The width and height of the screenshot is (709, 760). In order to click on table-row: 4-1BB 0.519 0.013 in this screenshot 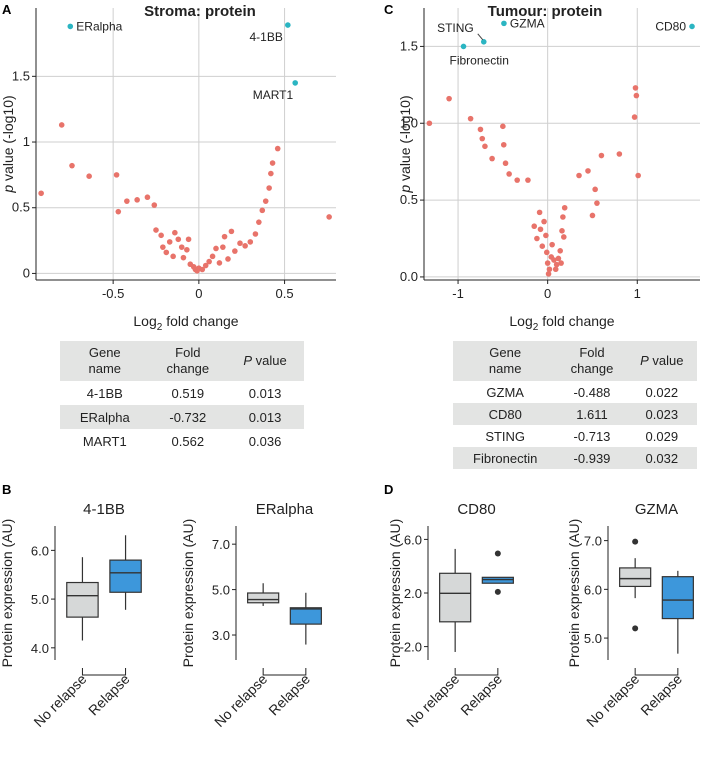, I will do `click(182, 393)`.